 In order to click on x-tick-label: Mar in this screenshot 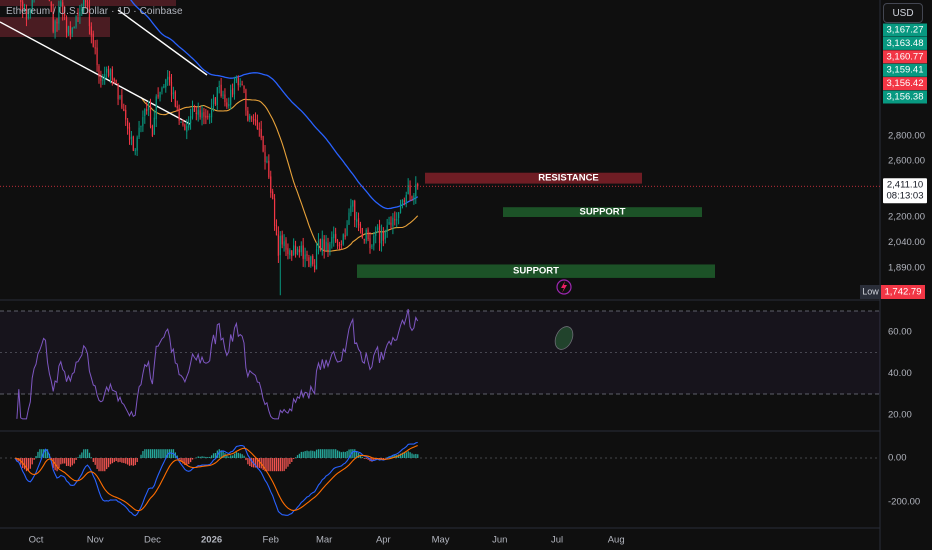, I will do `click(324, 540)`.